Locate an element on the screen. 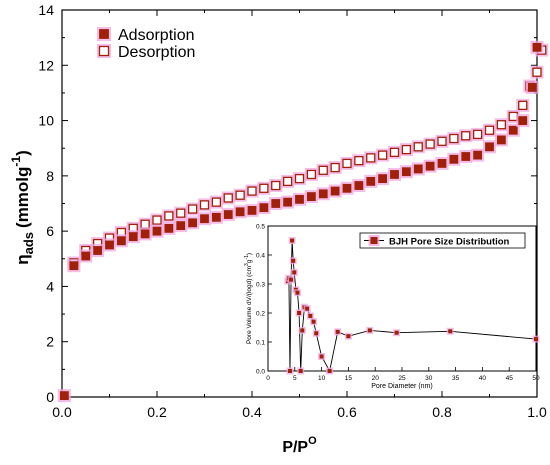 The width and height of the screenshot is (550, 465). inset-y-tick-label: 0.1 is located at coordinates (260, 343).